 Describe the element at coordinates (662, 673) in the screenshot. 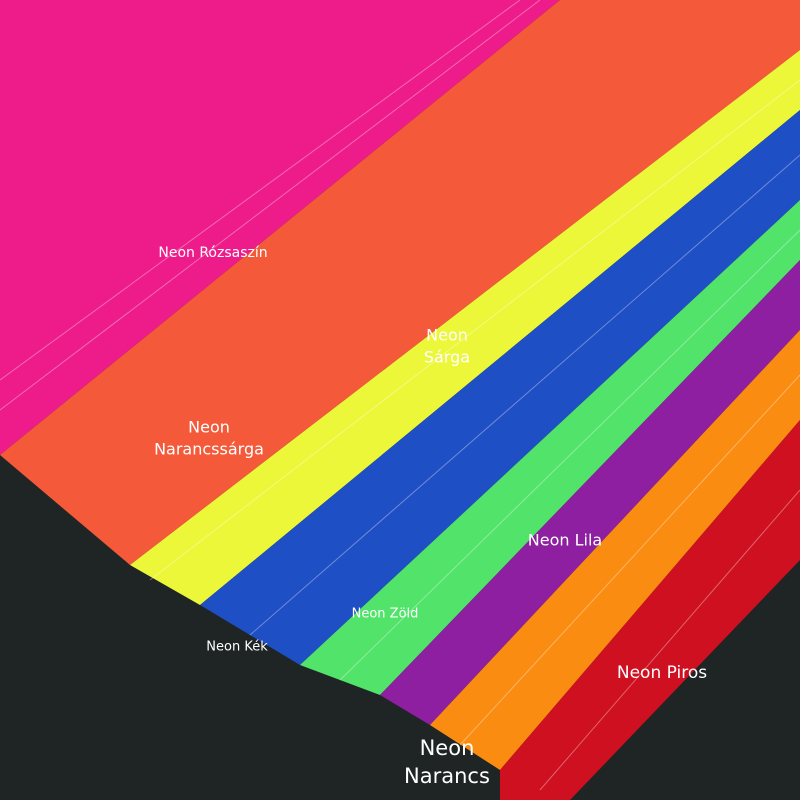

I see `color-label: Neon Piros` at that location.